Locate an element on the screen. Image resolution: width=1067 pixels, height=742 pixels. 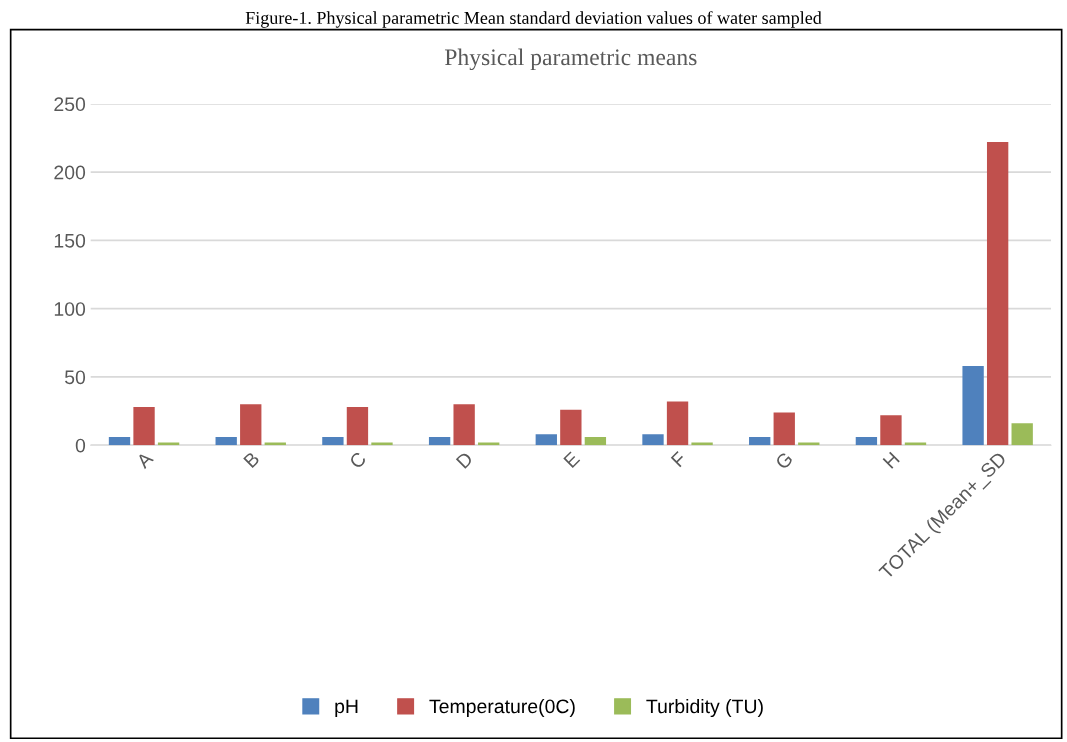
y-tick-label: 100 is located at coordinates (70, 309).